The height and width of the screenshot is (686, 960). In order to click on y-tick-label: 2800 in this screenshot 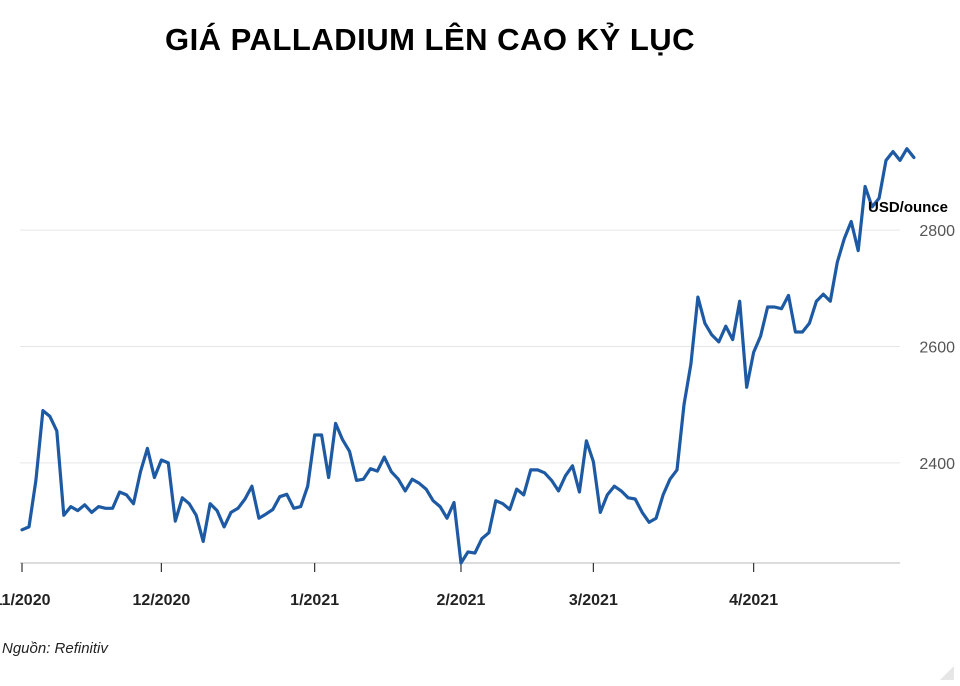, I will do `click(937, 231)`.